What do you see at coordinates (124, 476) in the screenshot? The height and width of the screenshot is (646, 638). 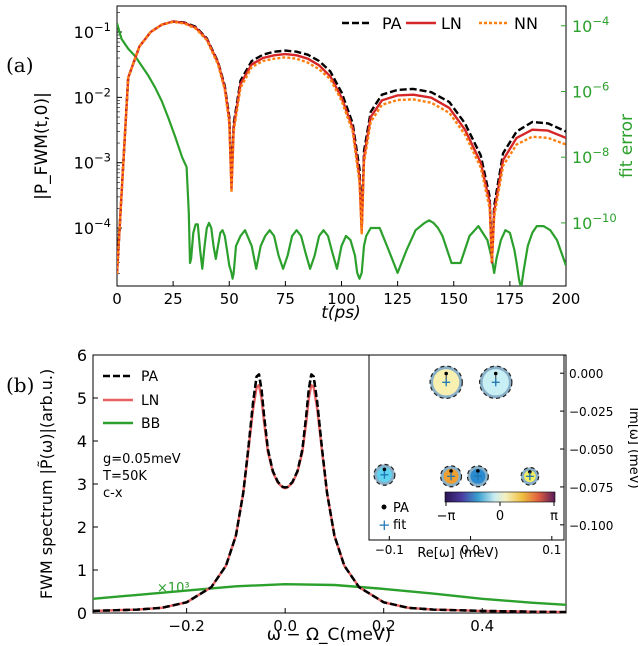 I see `annotation-temperature: T=50K` at bounding box center [124, 476].